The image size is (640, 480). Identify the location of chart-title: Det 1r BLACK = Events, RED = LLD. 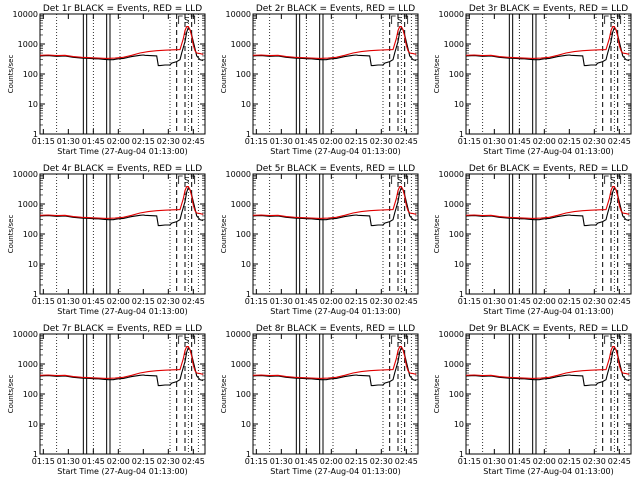
(122, 9).